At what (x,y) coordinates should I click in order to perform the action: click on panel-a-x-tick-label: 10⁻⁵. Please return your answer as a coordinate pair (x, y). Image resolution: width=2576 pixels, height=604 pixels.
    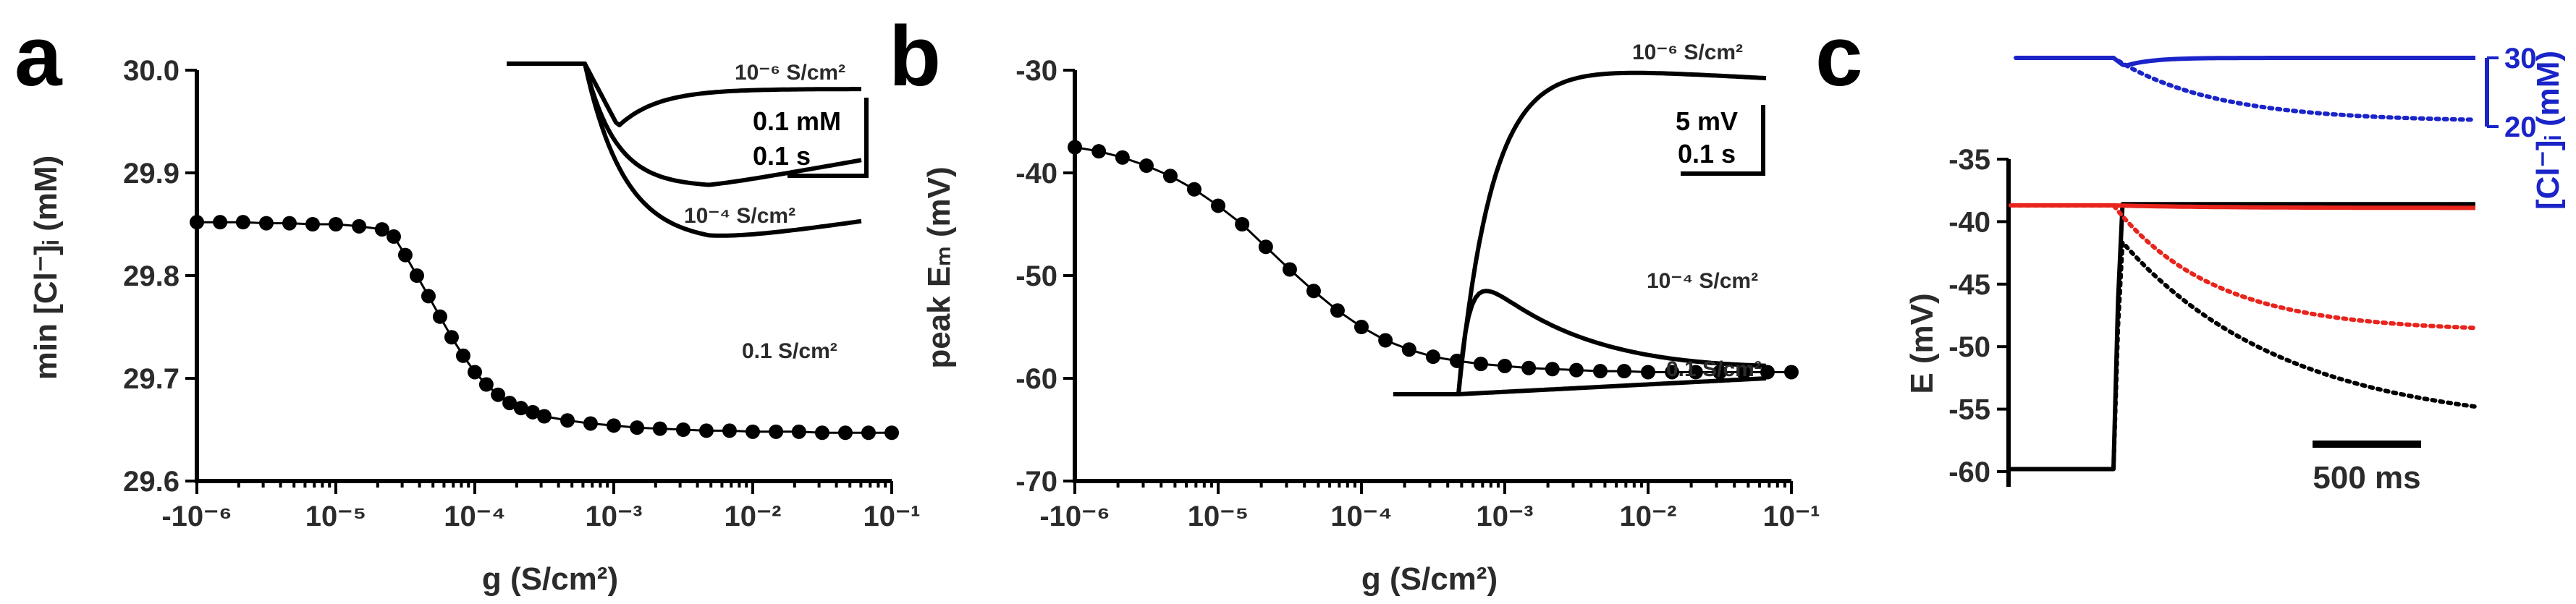
    Looking at the image, I should click on (335, 516).